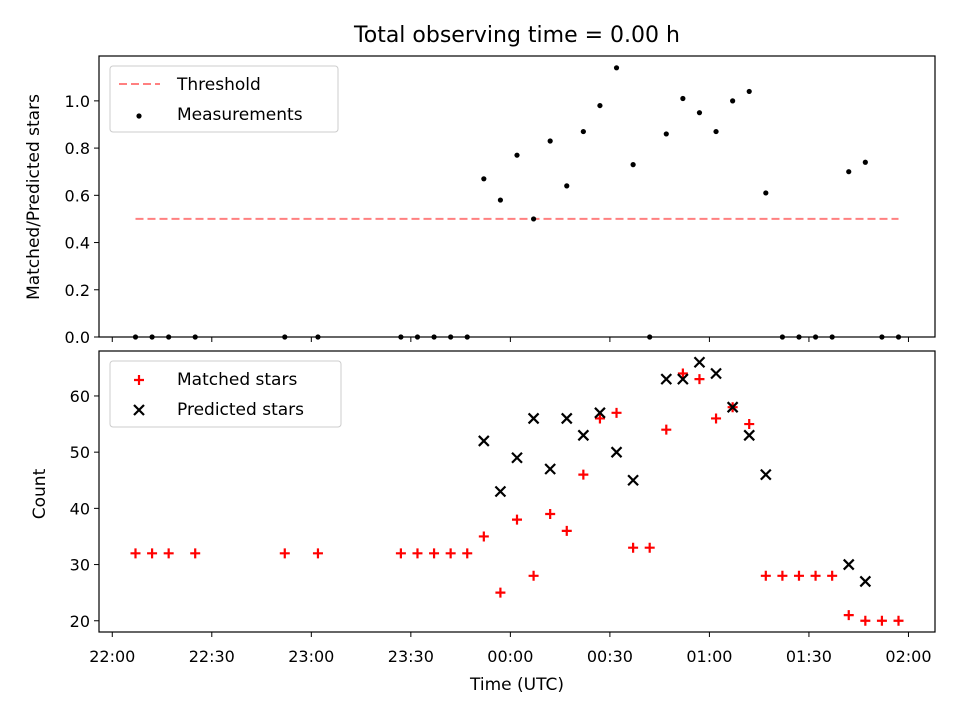 The width and height of the screenshot is (960, 720). I want to click on top-y-axis-label: Matched/Predicted stars, so click(34, 197).